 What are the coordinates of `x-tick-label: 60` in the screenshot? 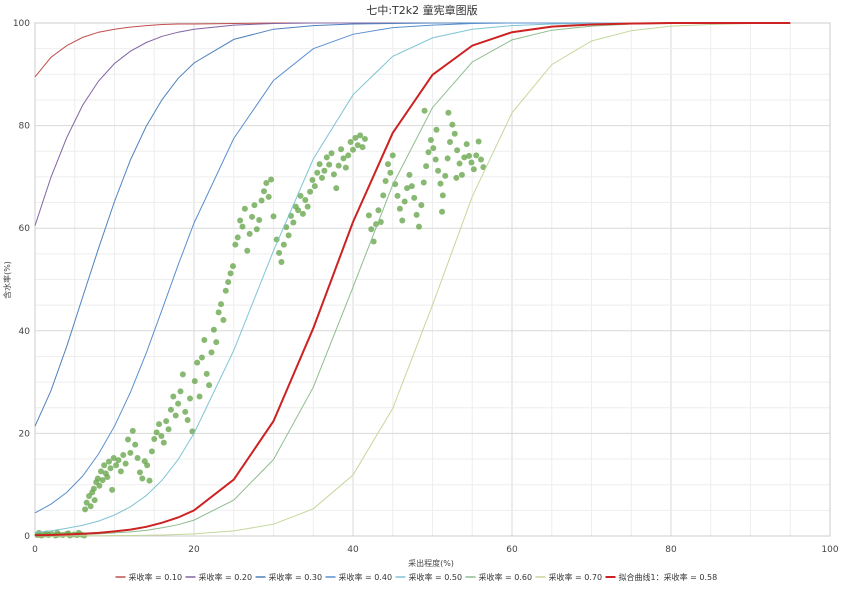 It's located at (512, 550).